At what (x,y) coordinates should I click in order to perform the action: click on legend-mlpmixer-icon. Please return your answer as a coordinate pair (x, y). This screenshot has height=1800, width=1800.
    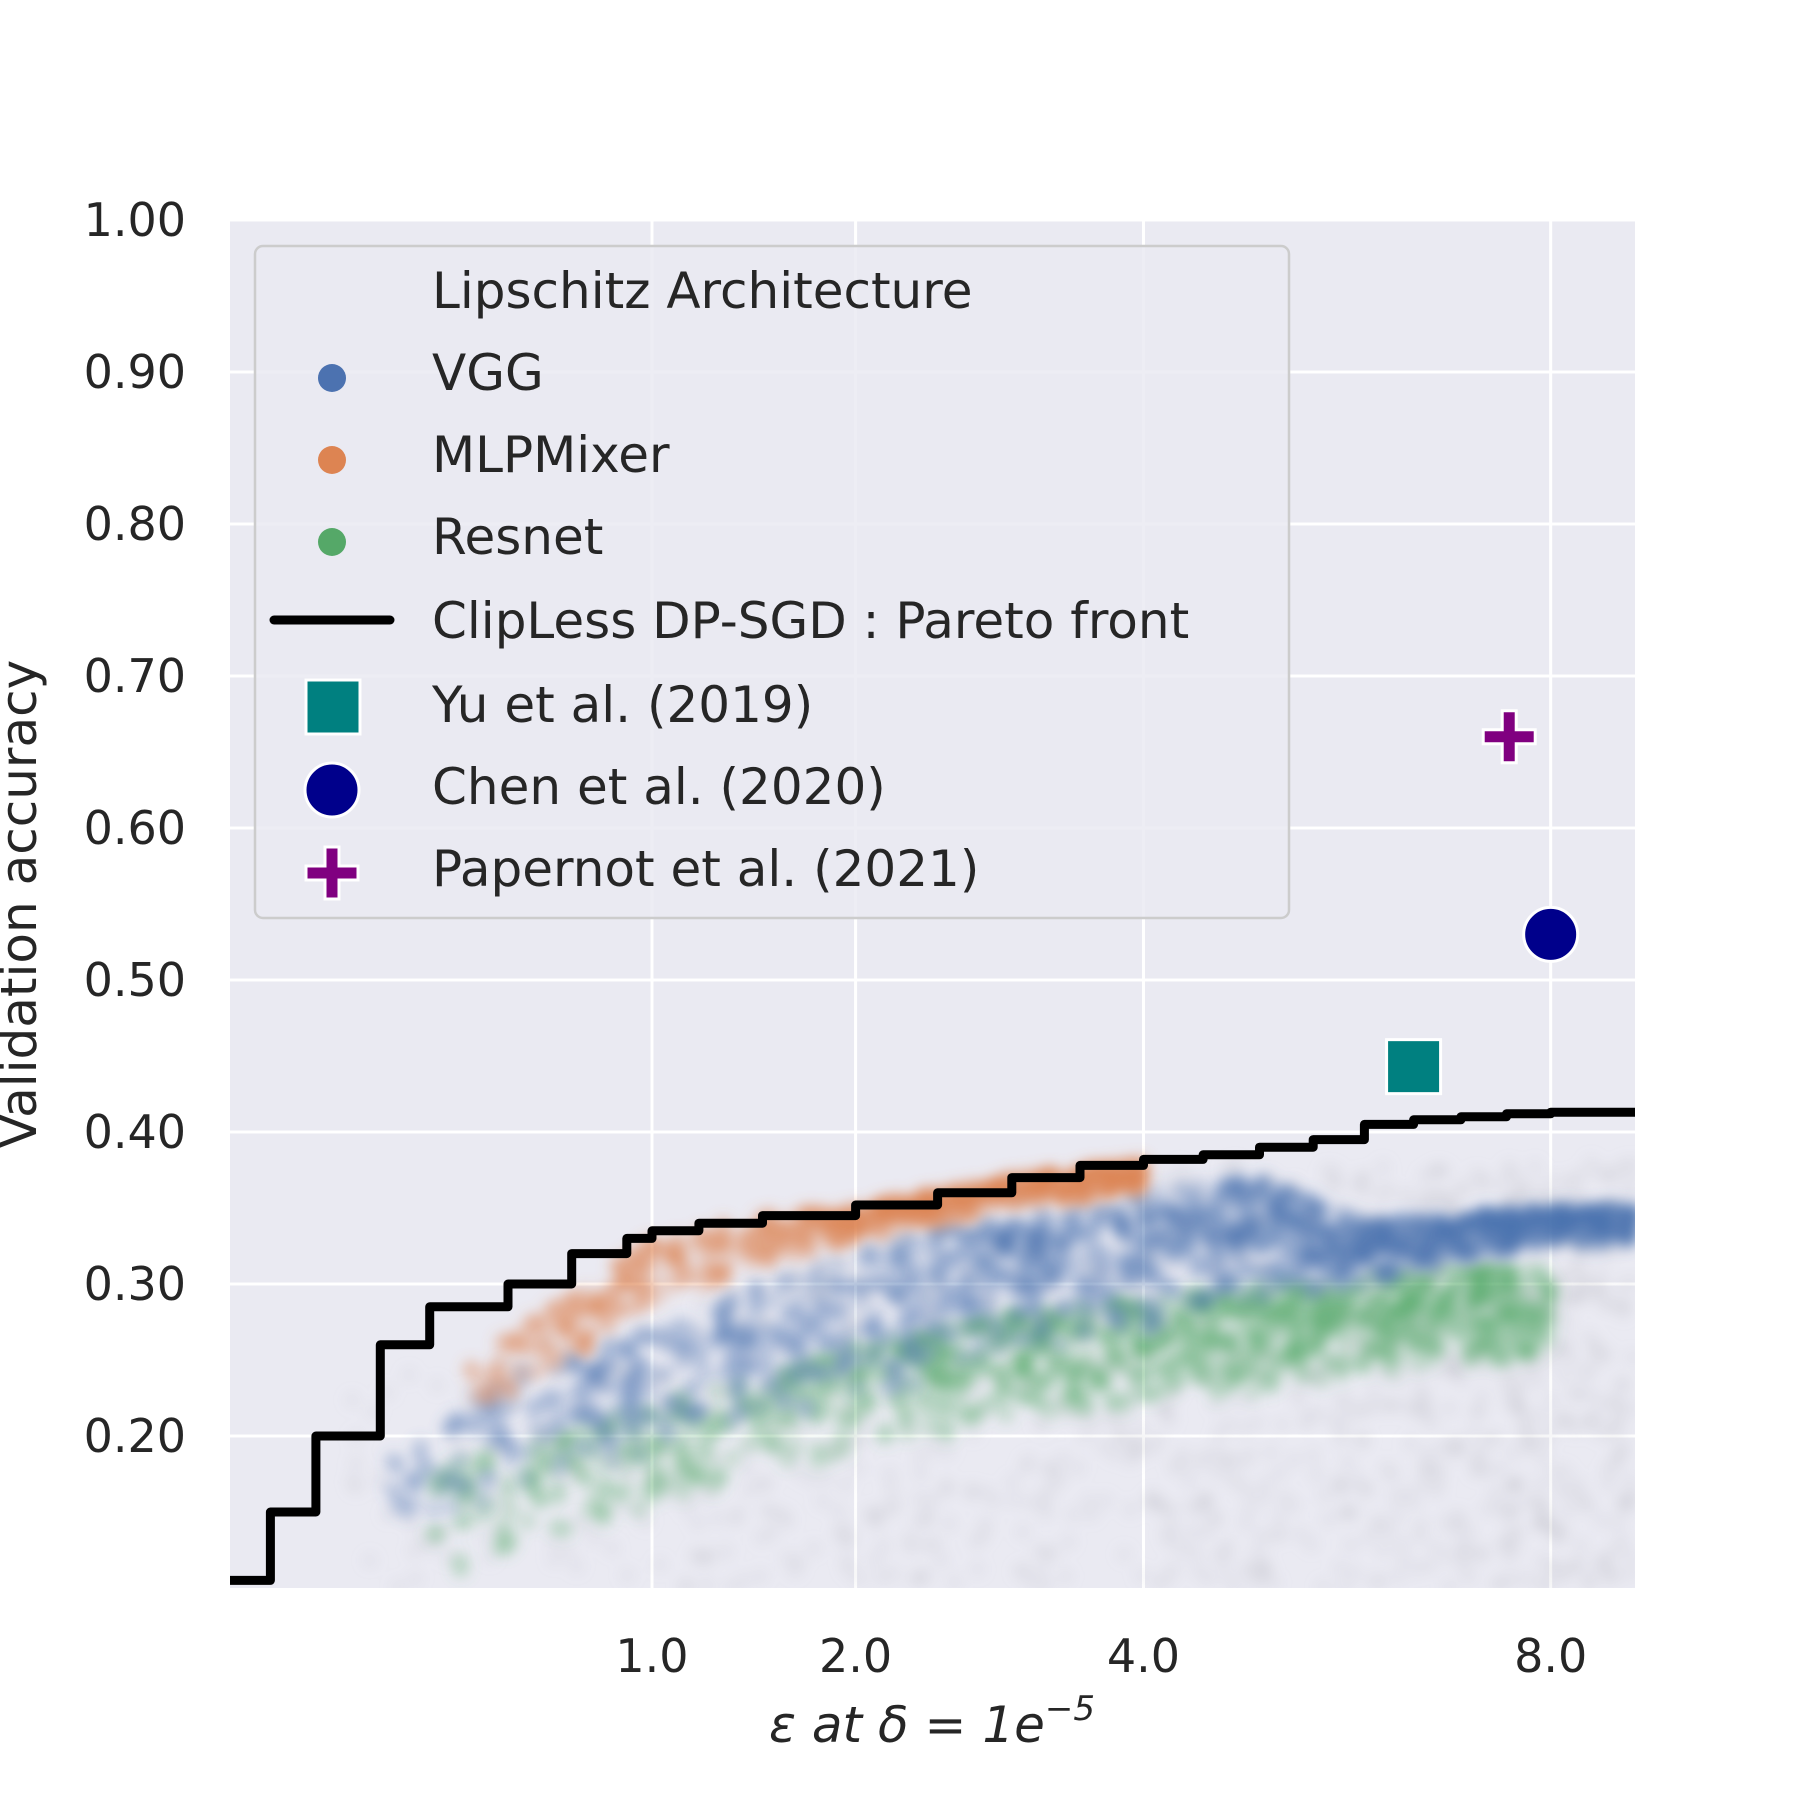
    Looking at the image, I should click on (332, 460).